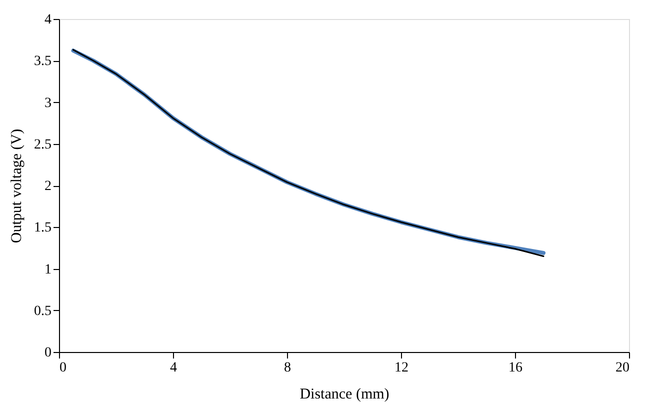  Describe the element at coordinates (43, 311) in the screenshot. I see `y-tick-label: 0.5` at that location.